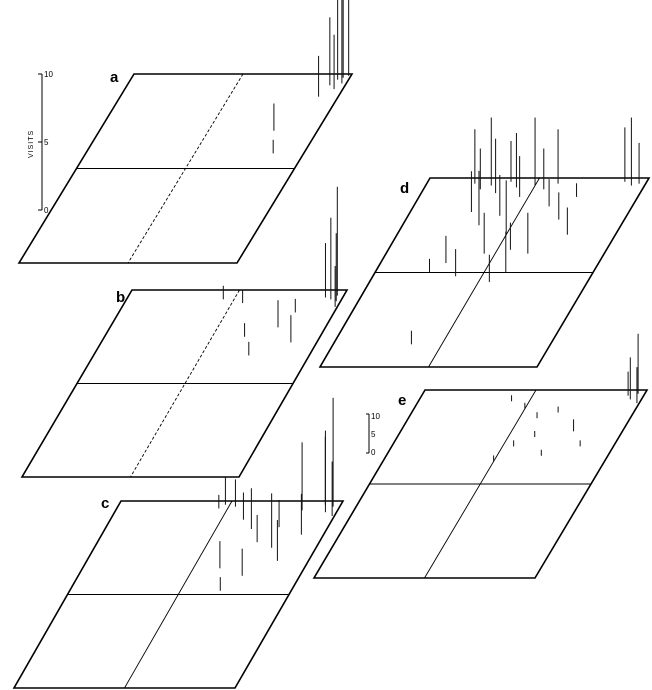 The height and width of the screenshot is (690, 652). What do you see at coordinates (404, 188) in the screenshot?
I see `panel-d-label: d` at bounding box center [404, 188].